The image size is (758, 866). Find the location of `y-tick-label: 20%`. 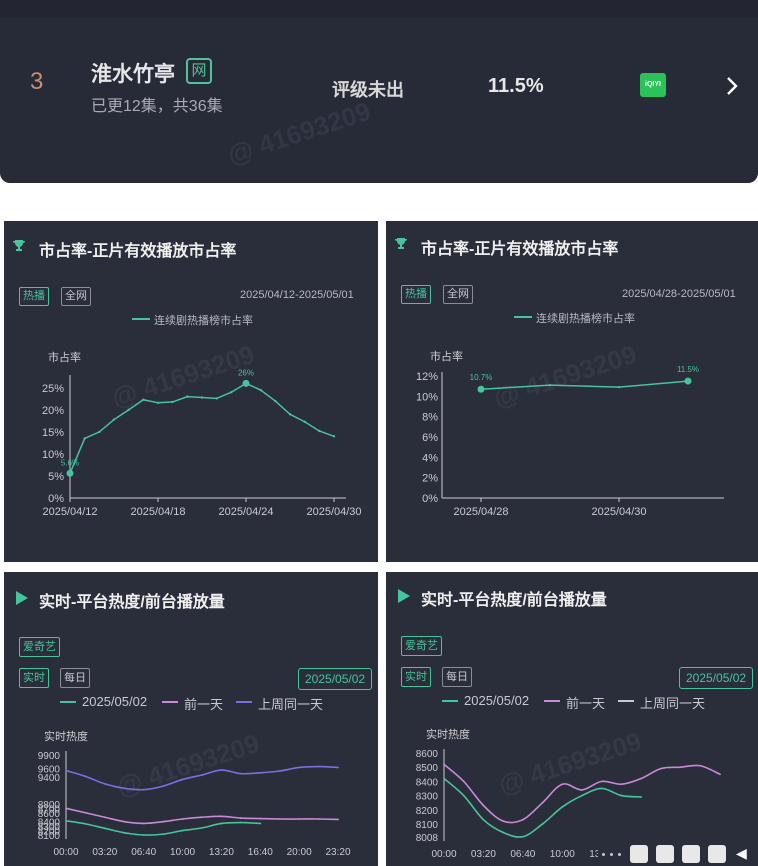

y-tick-label: 20% is located at coordinates (53, 411).